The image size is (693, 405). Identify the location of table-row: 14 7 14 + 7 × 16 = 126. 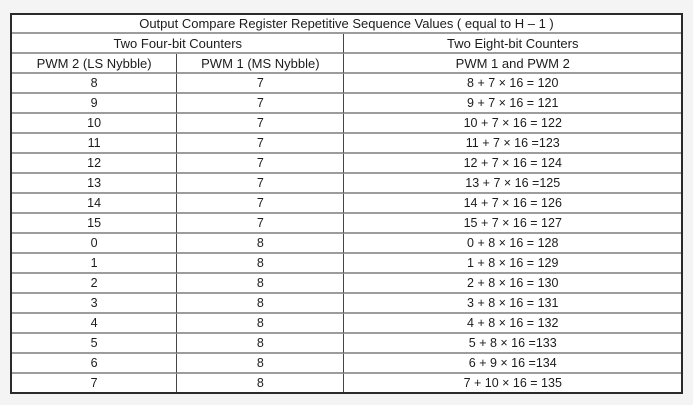
(346, 204).